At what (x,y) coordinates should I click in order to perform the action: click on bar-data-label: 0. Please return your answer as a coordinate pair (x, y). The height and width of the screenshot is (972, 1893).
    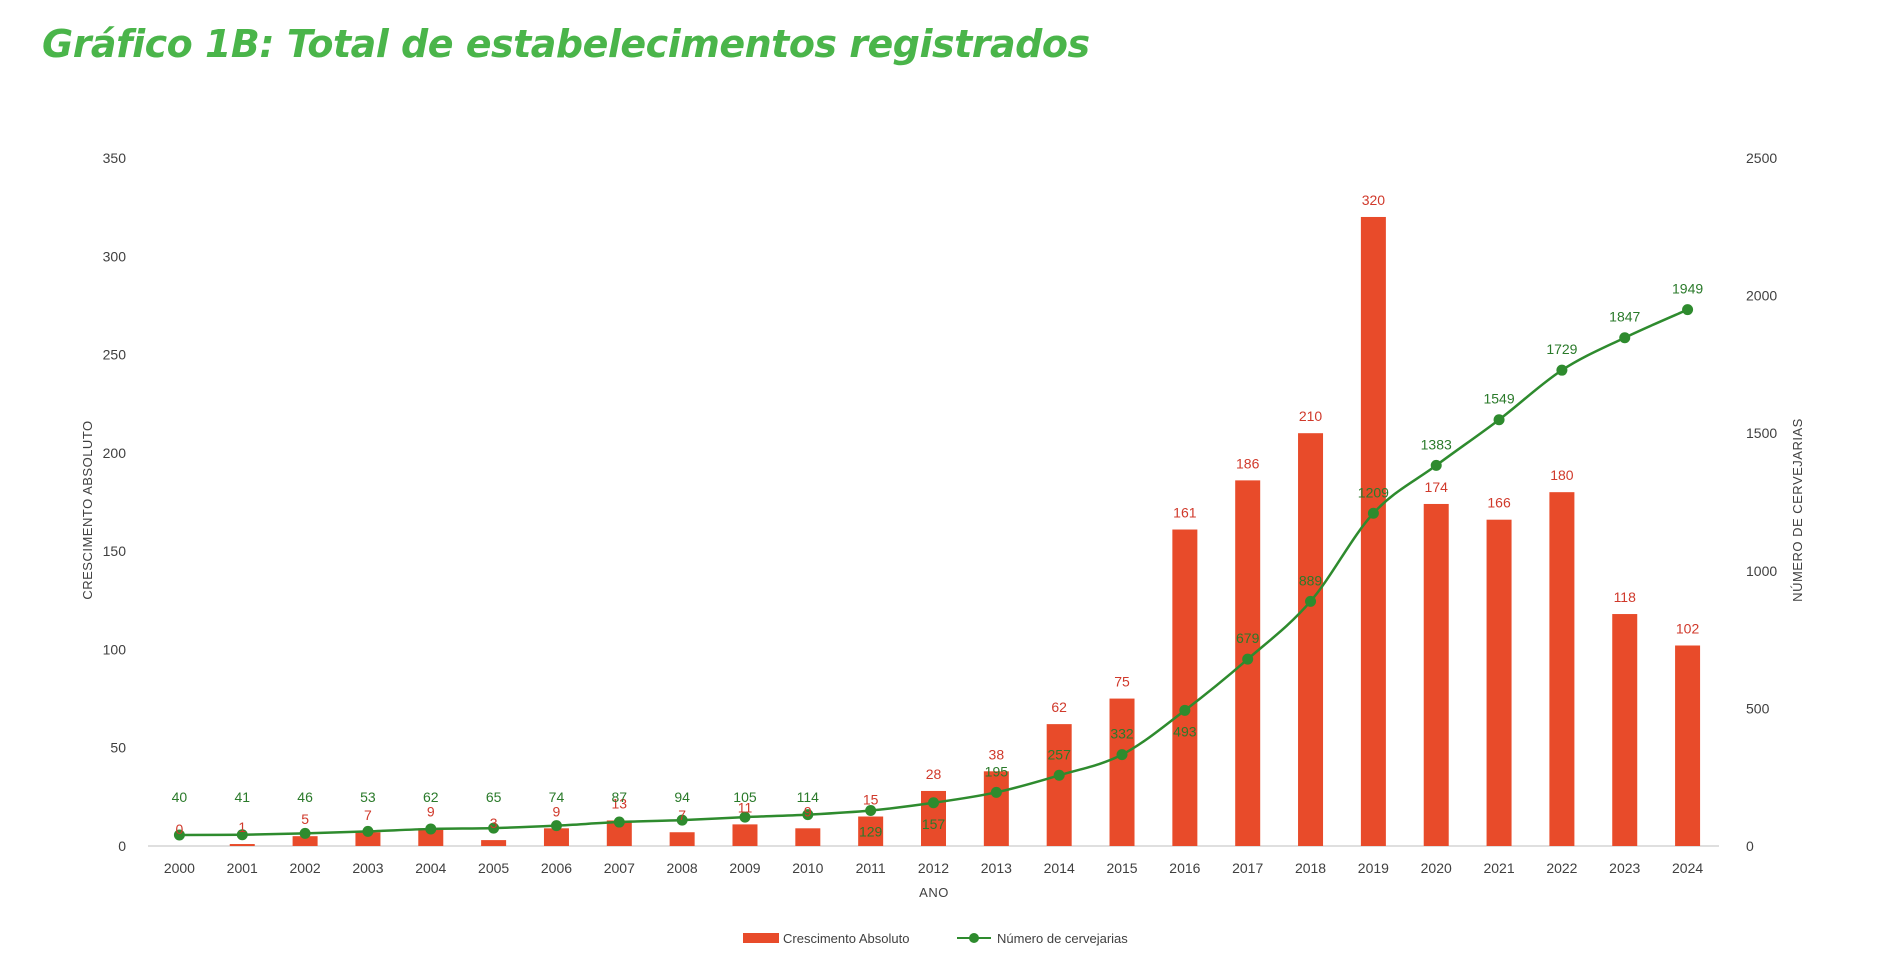
    Looking at the image, I should click on (180, 829).